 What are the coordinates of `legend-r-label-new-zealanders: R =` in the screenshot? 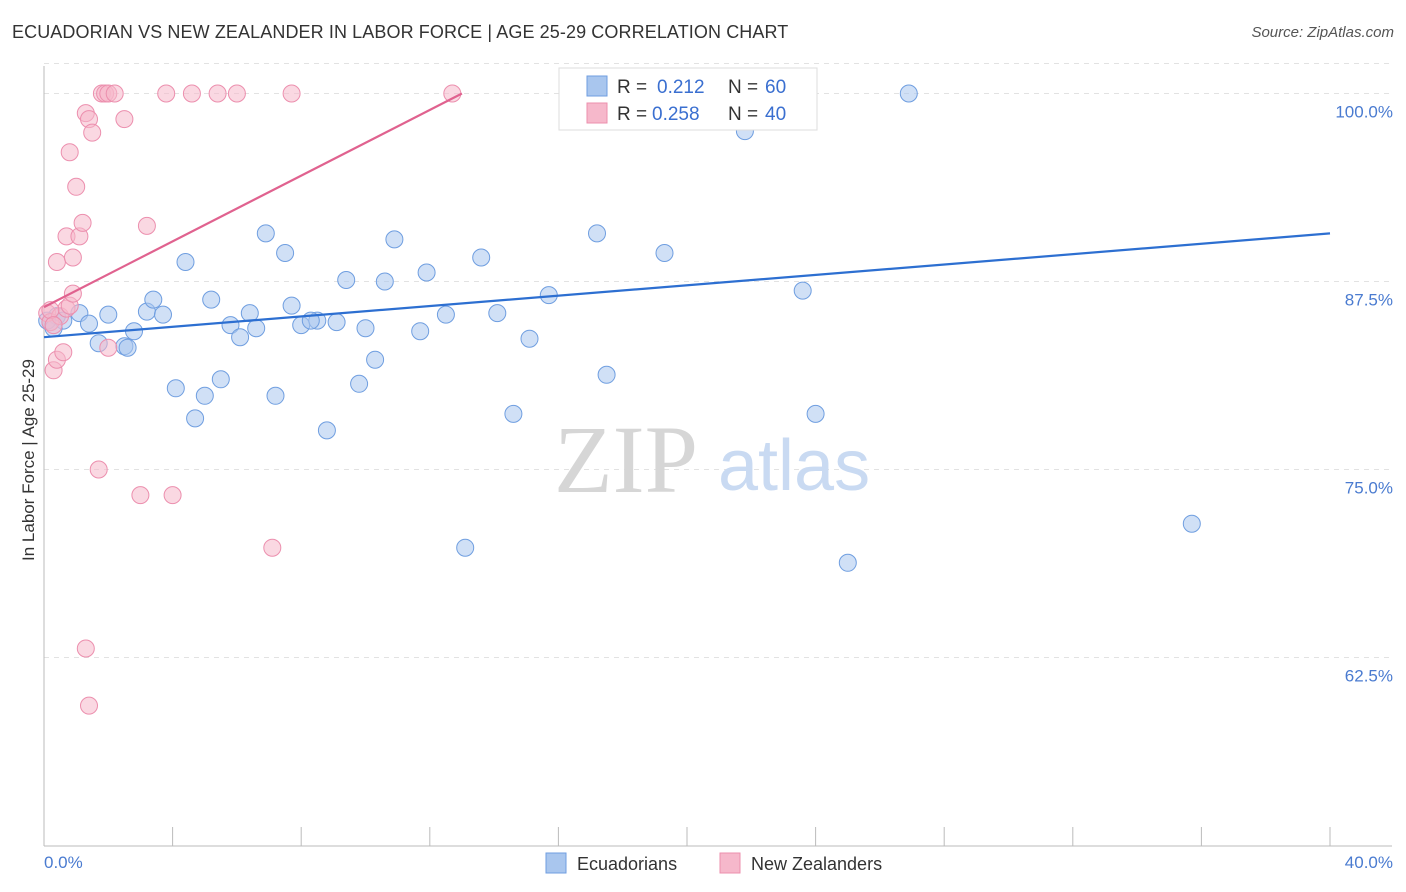 It's located at (632, 114).